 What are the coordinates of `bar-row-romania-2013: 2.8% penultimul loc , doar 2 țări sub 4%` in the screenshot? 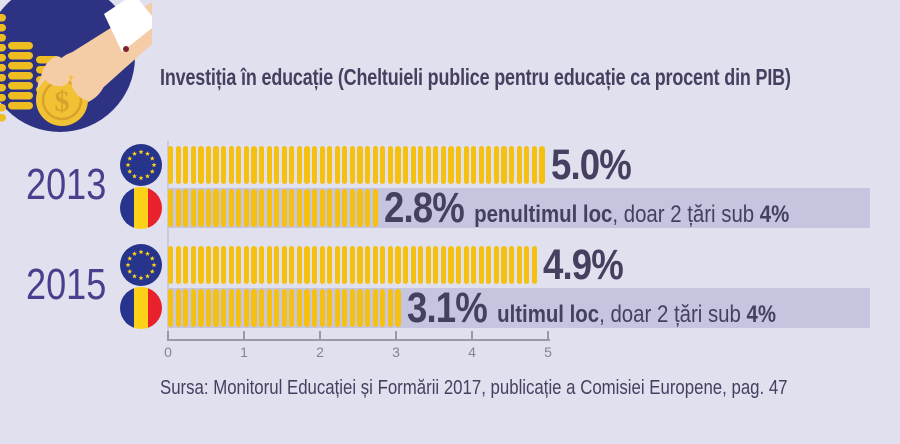 It's located at (495, 207).